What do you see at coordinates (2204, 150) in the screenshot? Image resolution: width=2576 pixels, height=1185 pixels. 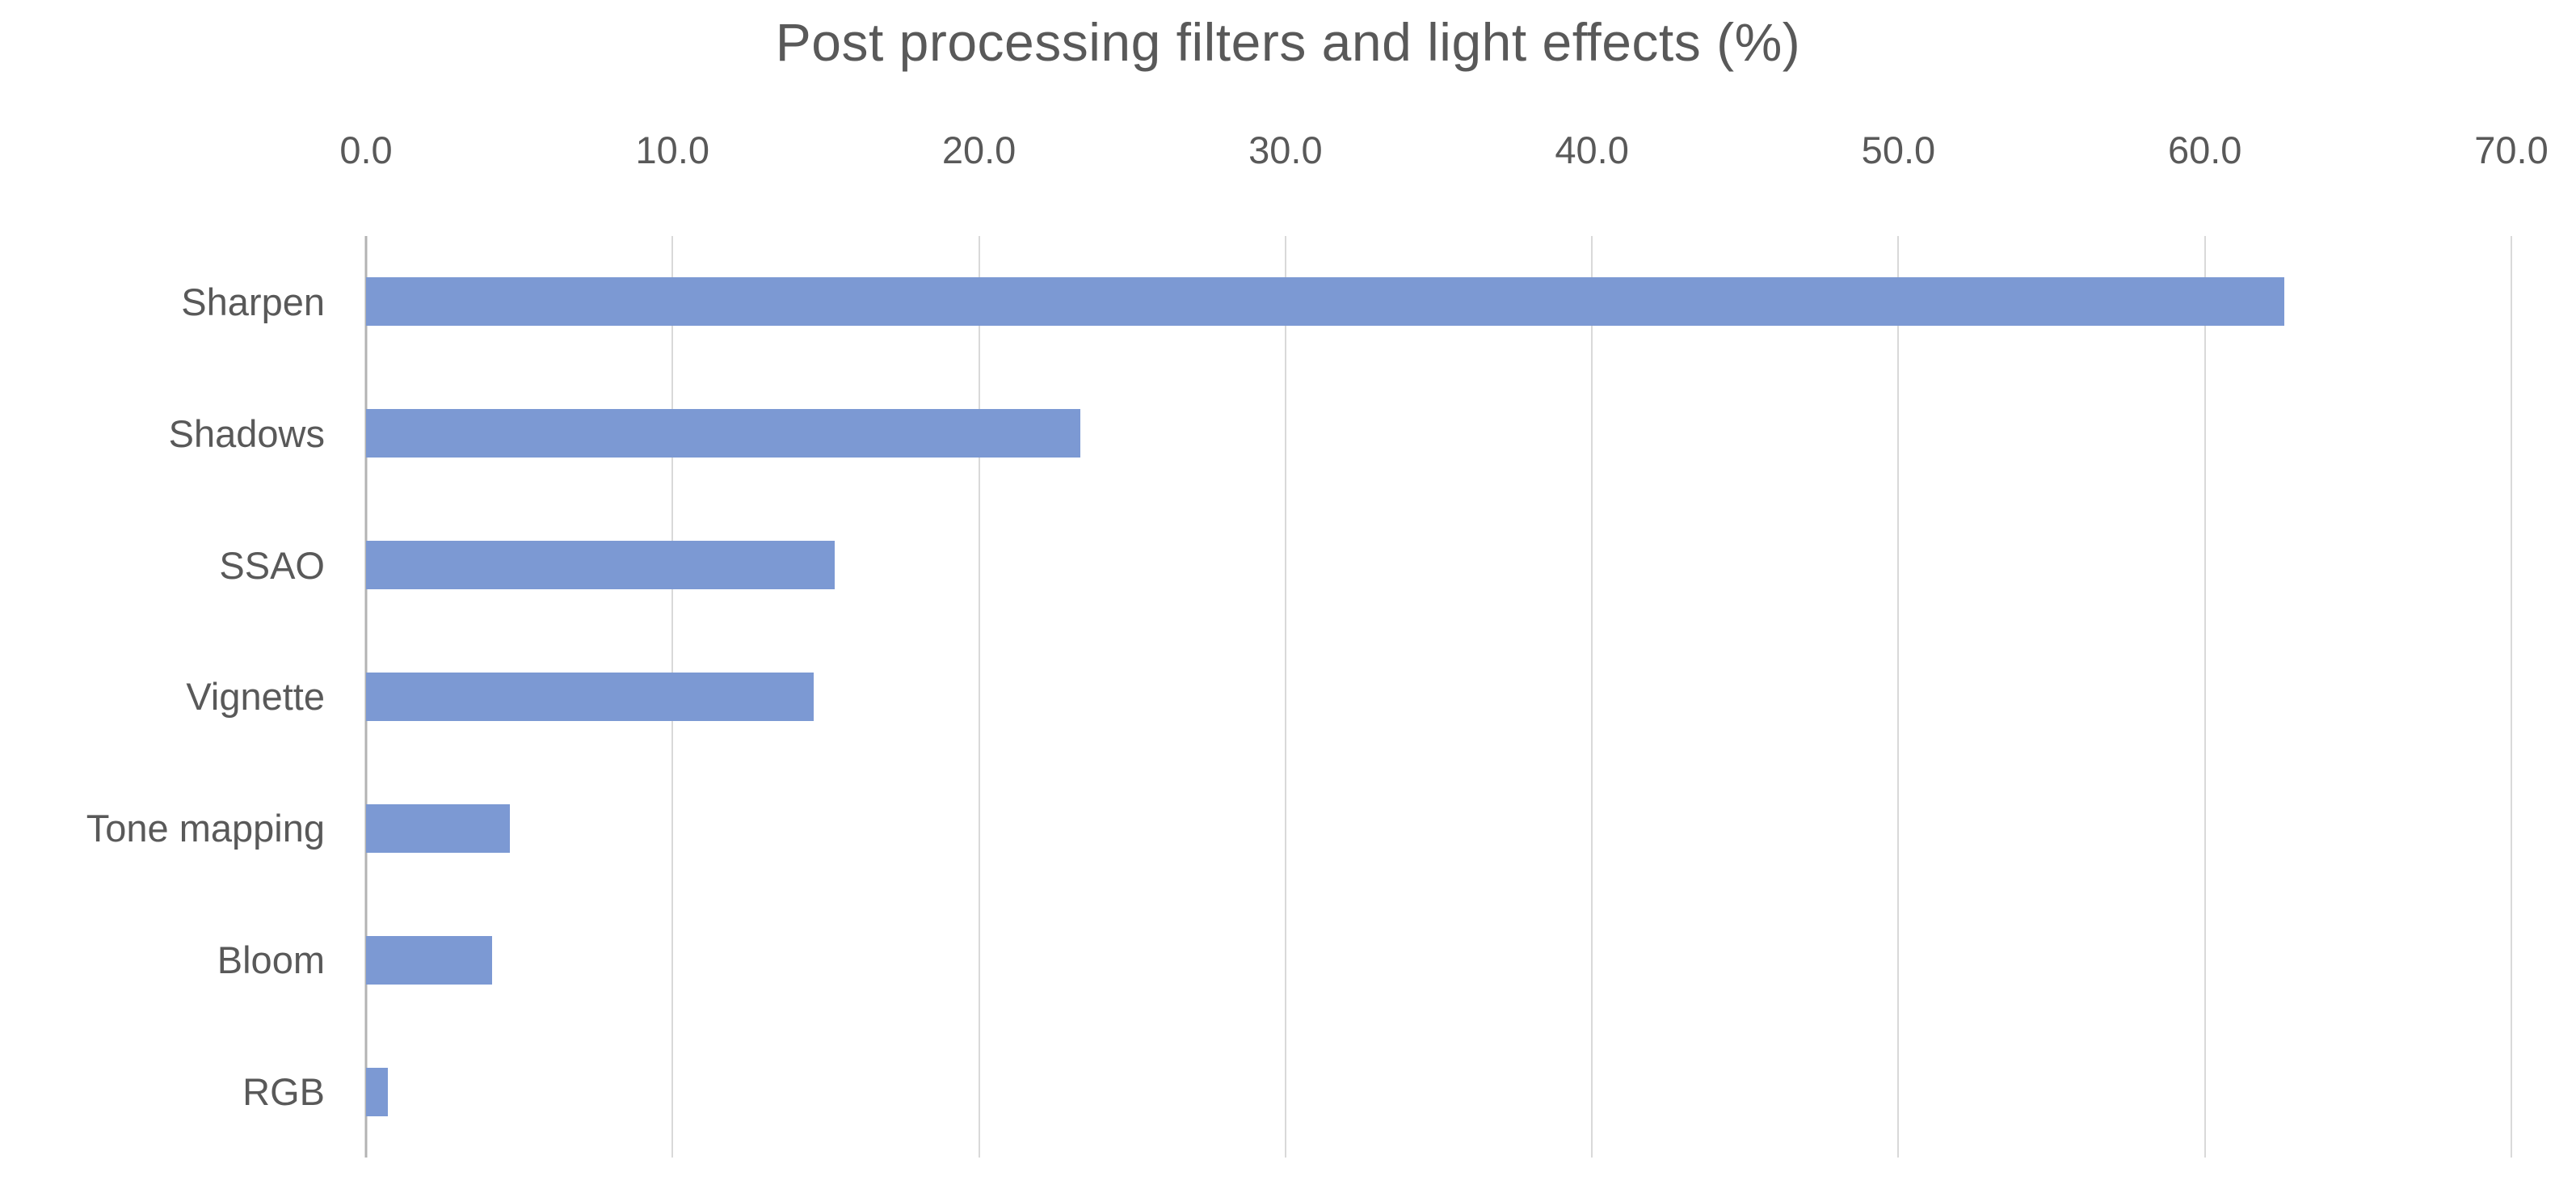 I see `x-tick-label: 60.0` at bounding box center [2204, 150].